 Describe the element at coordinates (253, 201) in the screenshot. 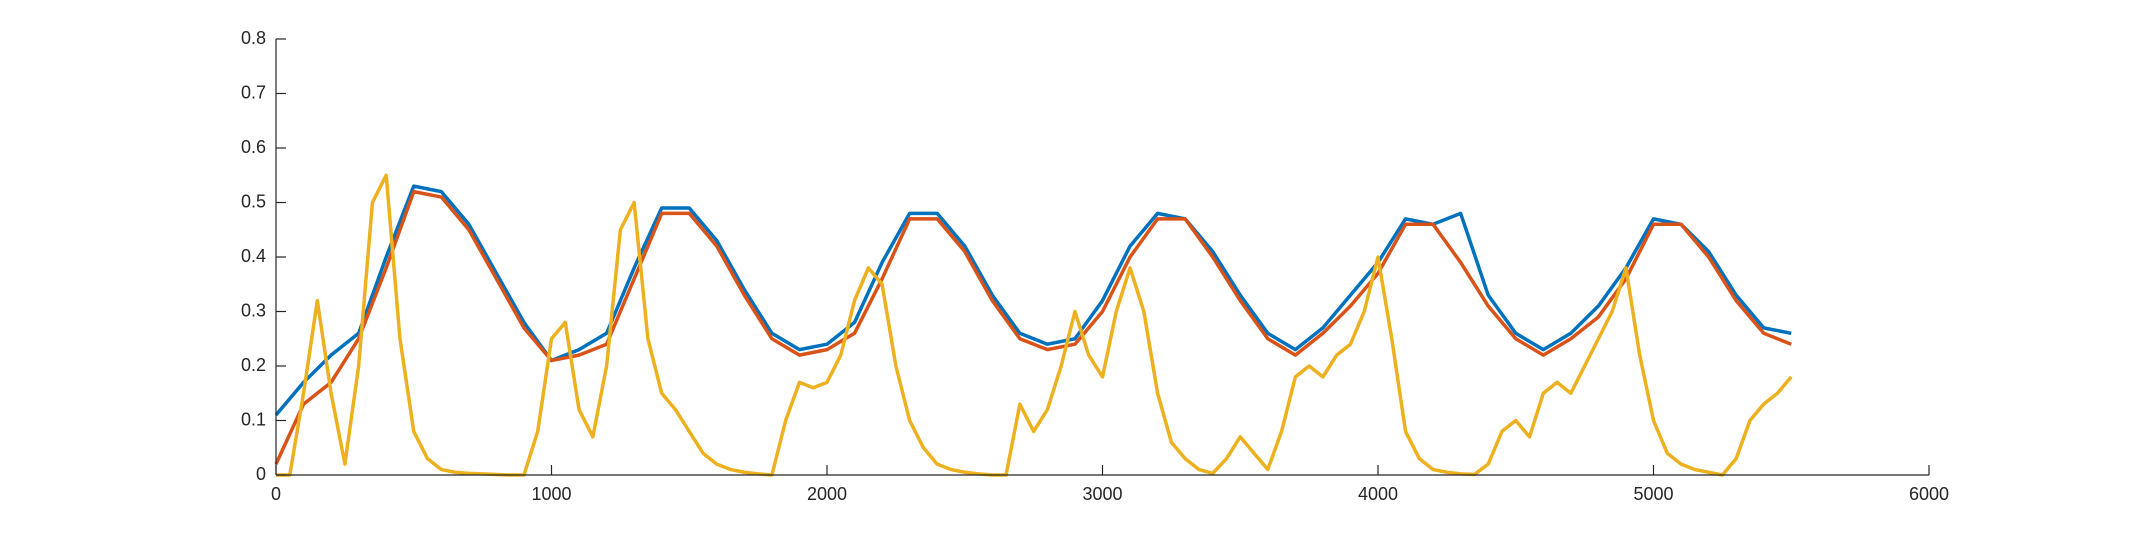

I see `y-tick-label: 0.5` at that location.